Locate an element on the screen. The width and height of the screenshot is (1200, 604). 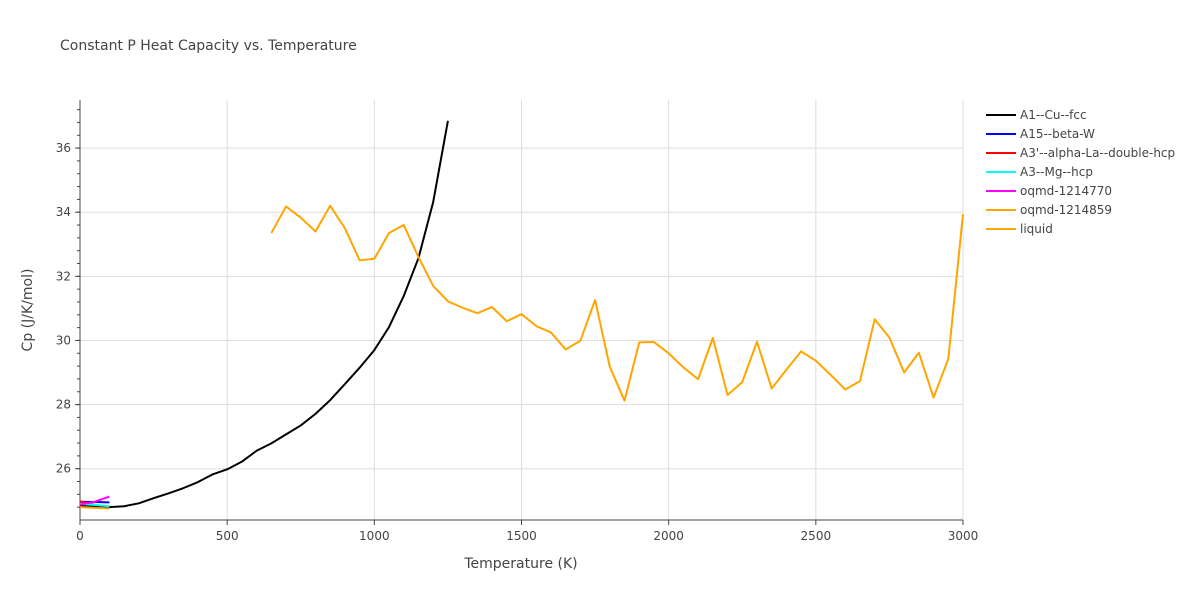
y-tick-label: 36 is located at coordinates (63, 148).